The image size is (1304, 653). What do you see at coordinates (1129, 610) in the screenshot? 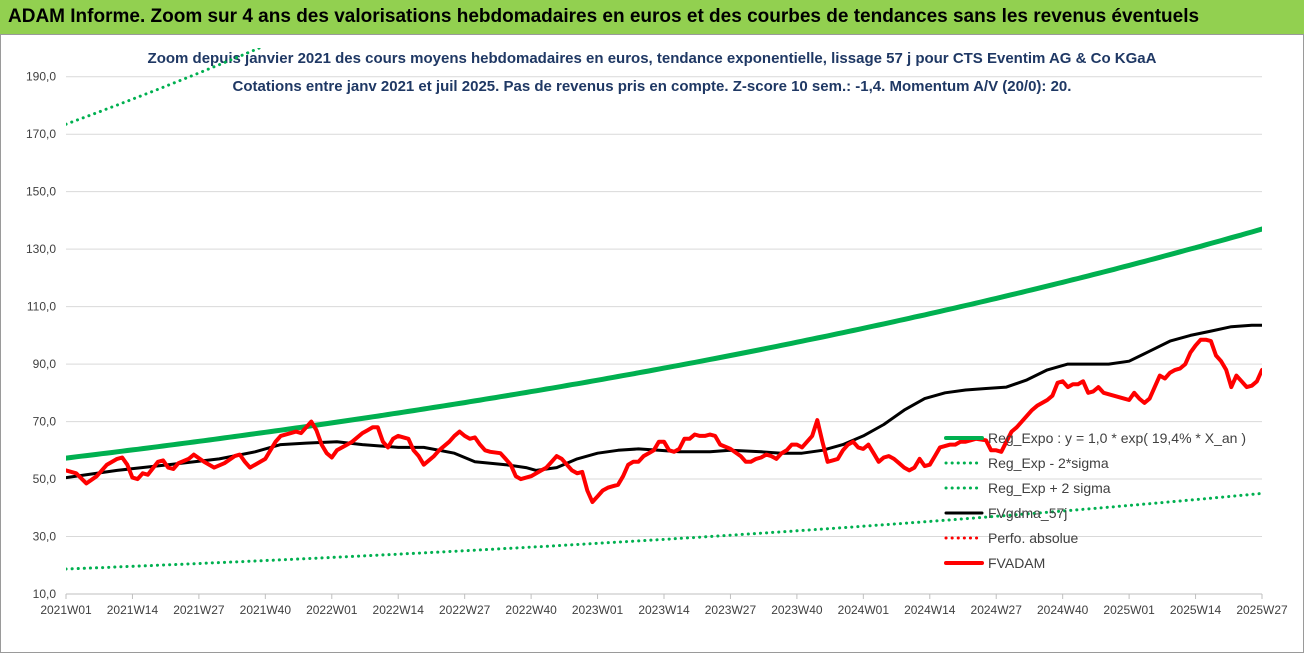
I see `x-tick-label: 2025W01` at bounding box center [1129, 610].